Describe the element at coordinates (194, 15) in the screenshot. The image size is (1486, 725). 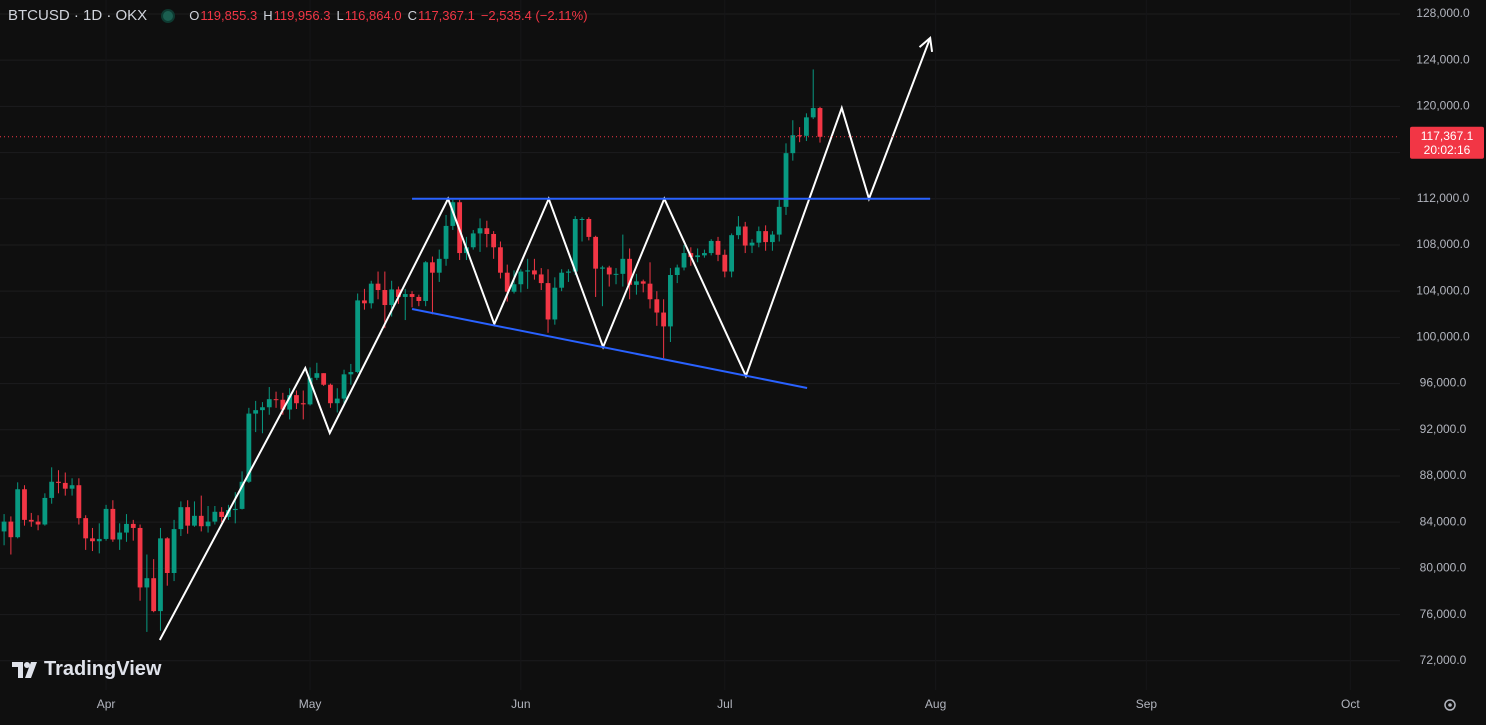
I see `ohlc-label: O` at that location.